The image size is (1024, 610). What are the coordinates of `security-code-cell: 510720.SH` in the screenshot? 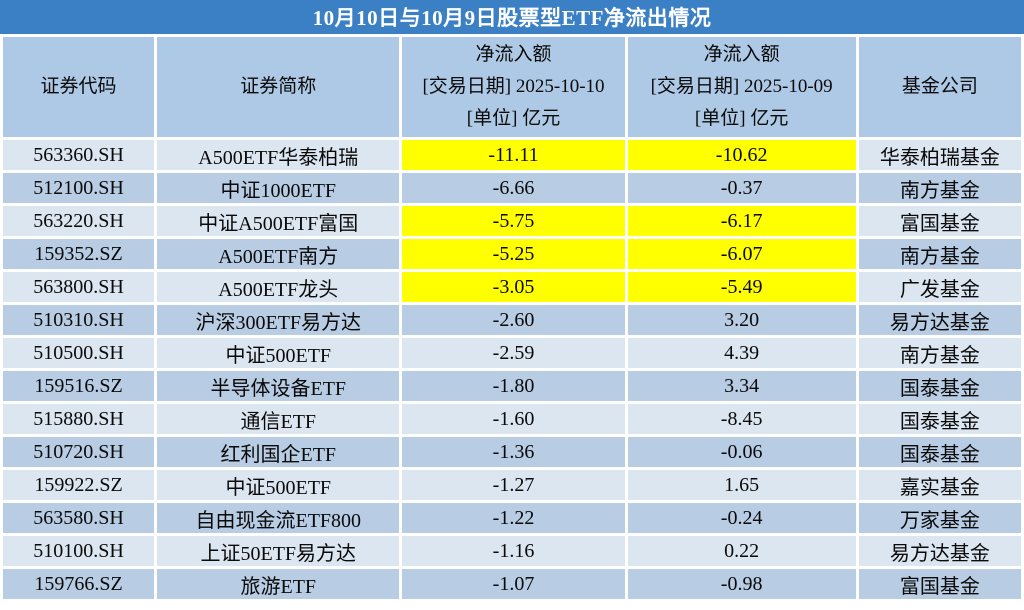 It's located at (79, 452).